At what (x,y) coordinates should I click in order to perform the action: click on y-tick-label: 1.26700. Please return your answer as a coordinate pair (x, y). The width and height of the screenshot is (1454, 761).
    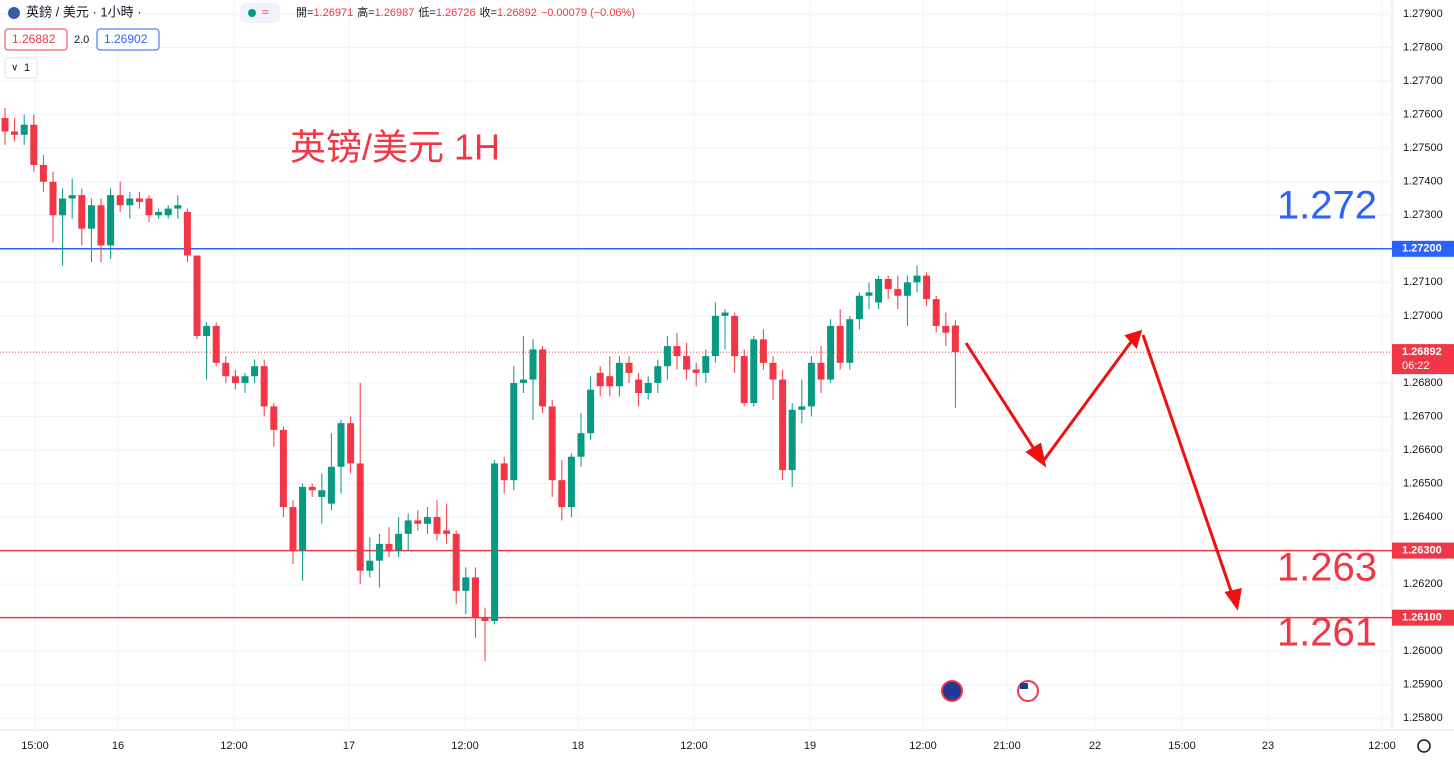
    Looking at the image, I should click on (1423, 416).